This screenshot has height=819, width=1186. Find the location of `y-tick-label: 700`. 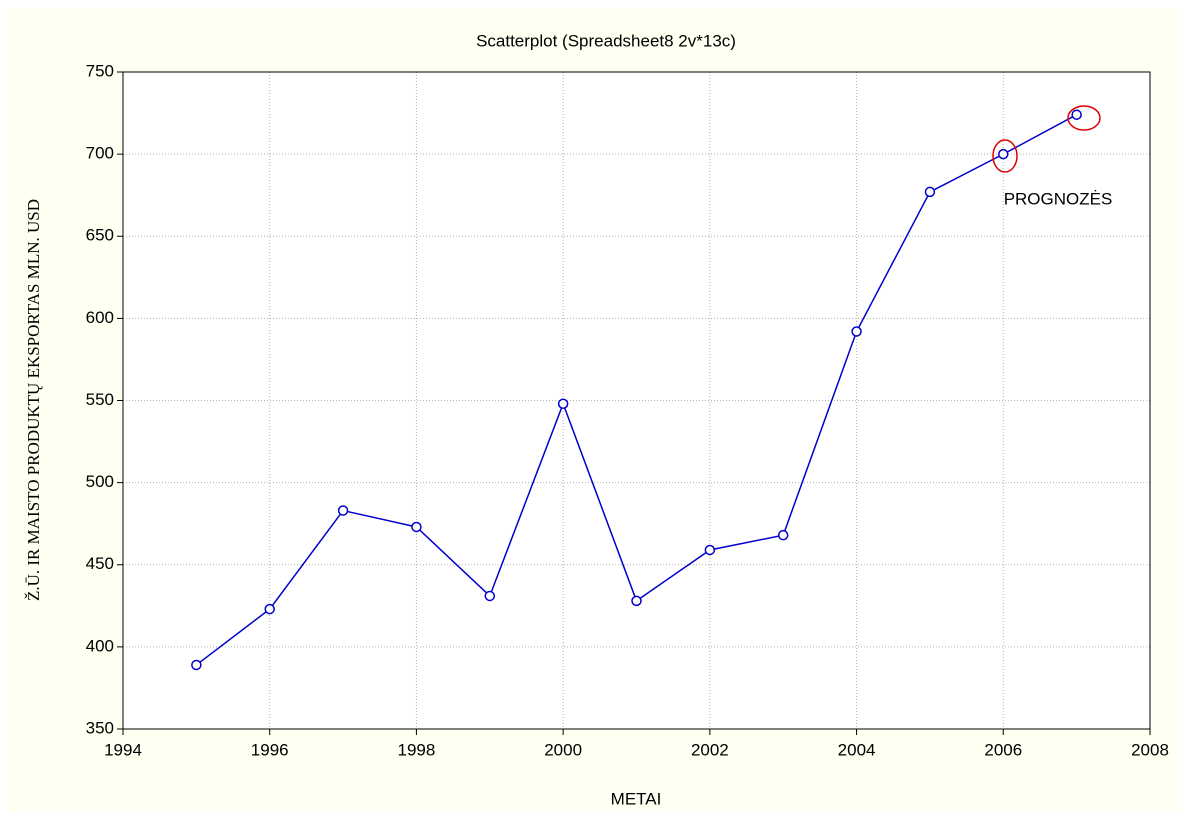

y-tick-label: 700 is located at coordinates (100, 153).